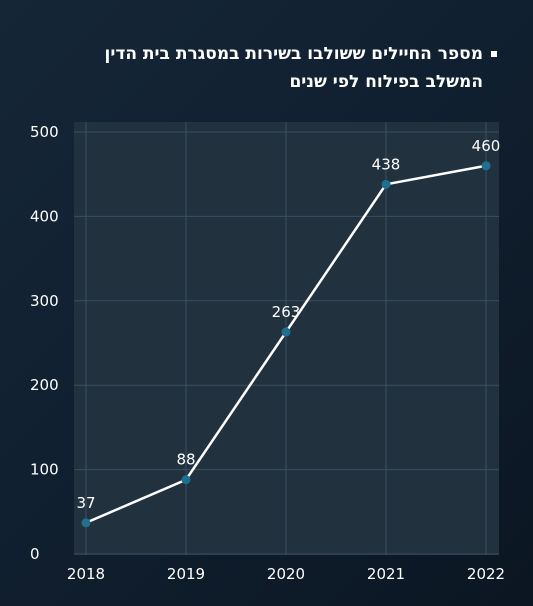  What do you see at coordinates (44, 385) in the screenshot?
I see `y-tick-label: 200` at bounding box center [44, 385].